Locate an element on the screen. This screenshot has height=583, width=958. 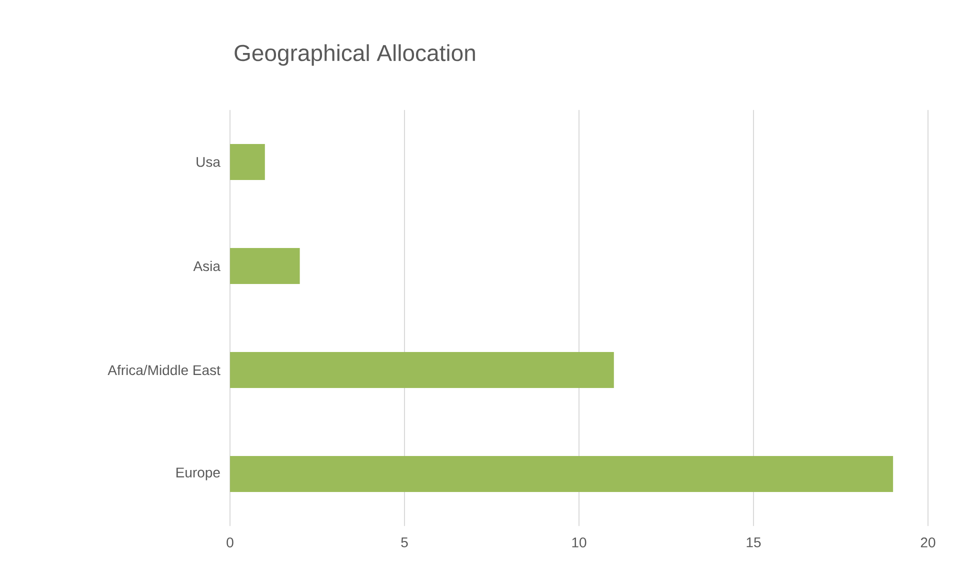
y-tick-label: Usa is located at coordinates (208, 162).